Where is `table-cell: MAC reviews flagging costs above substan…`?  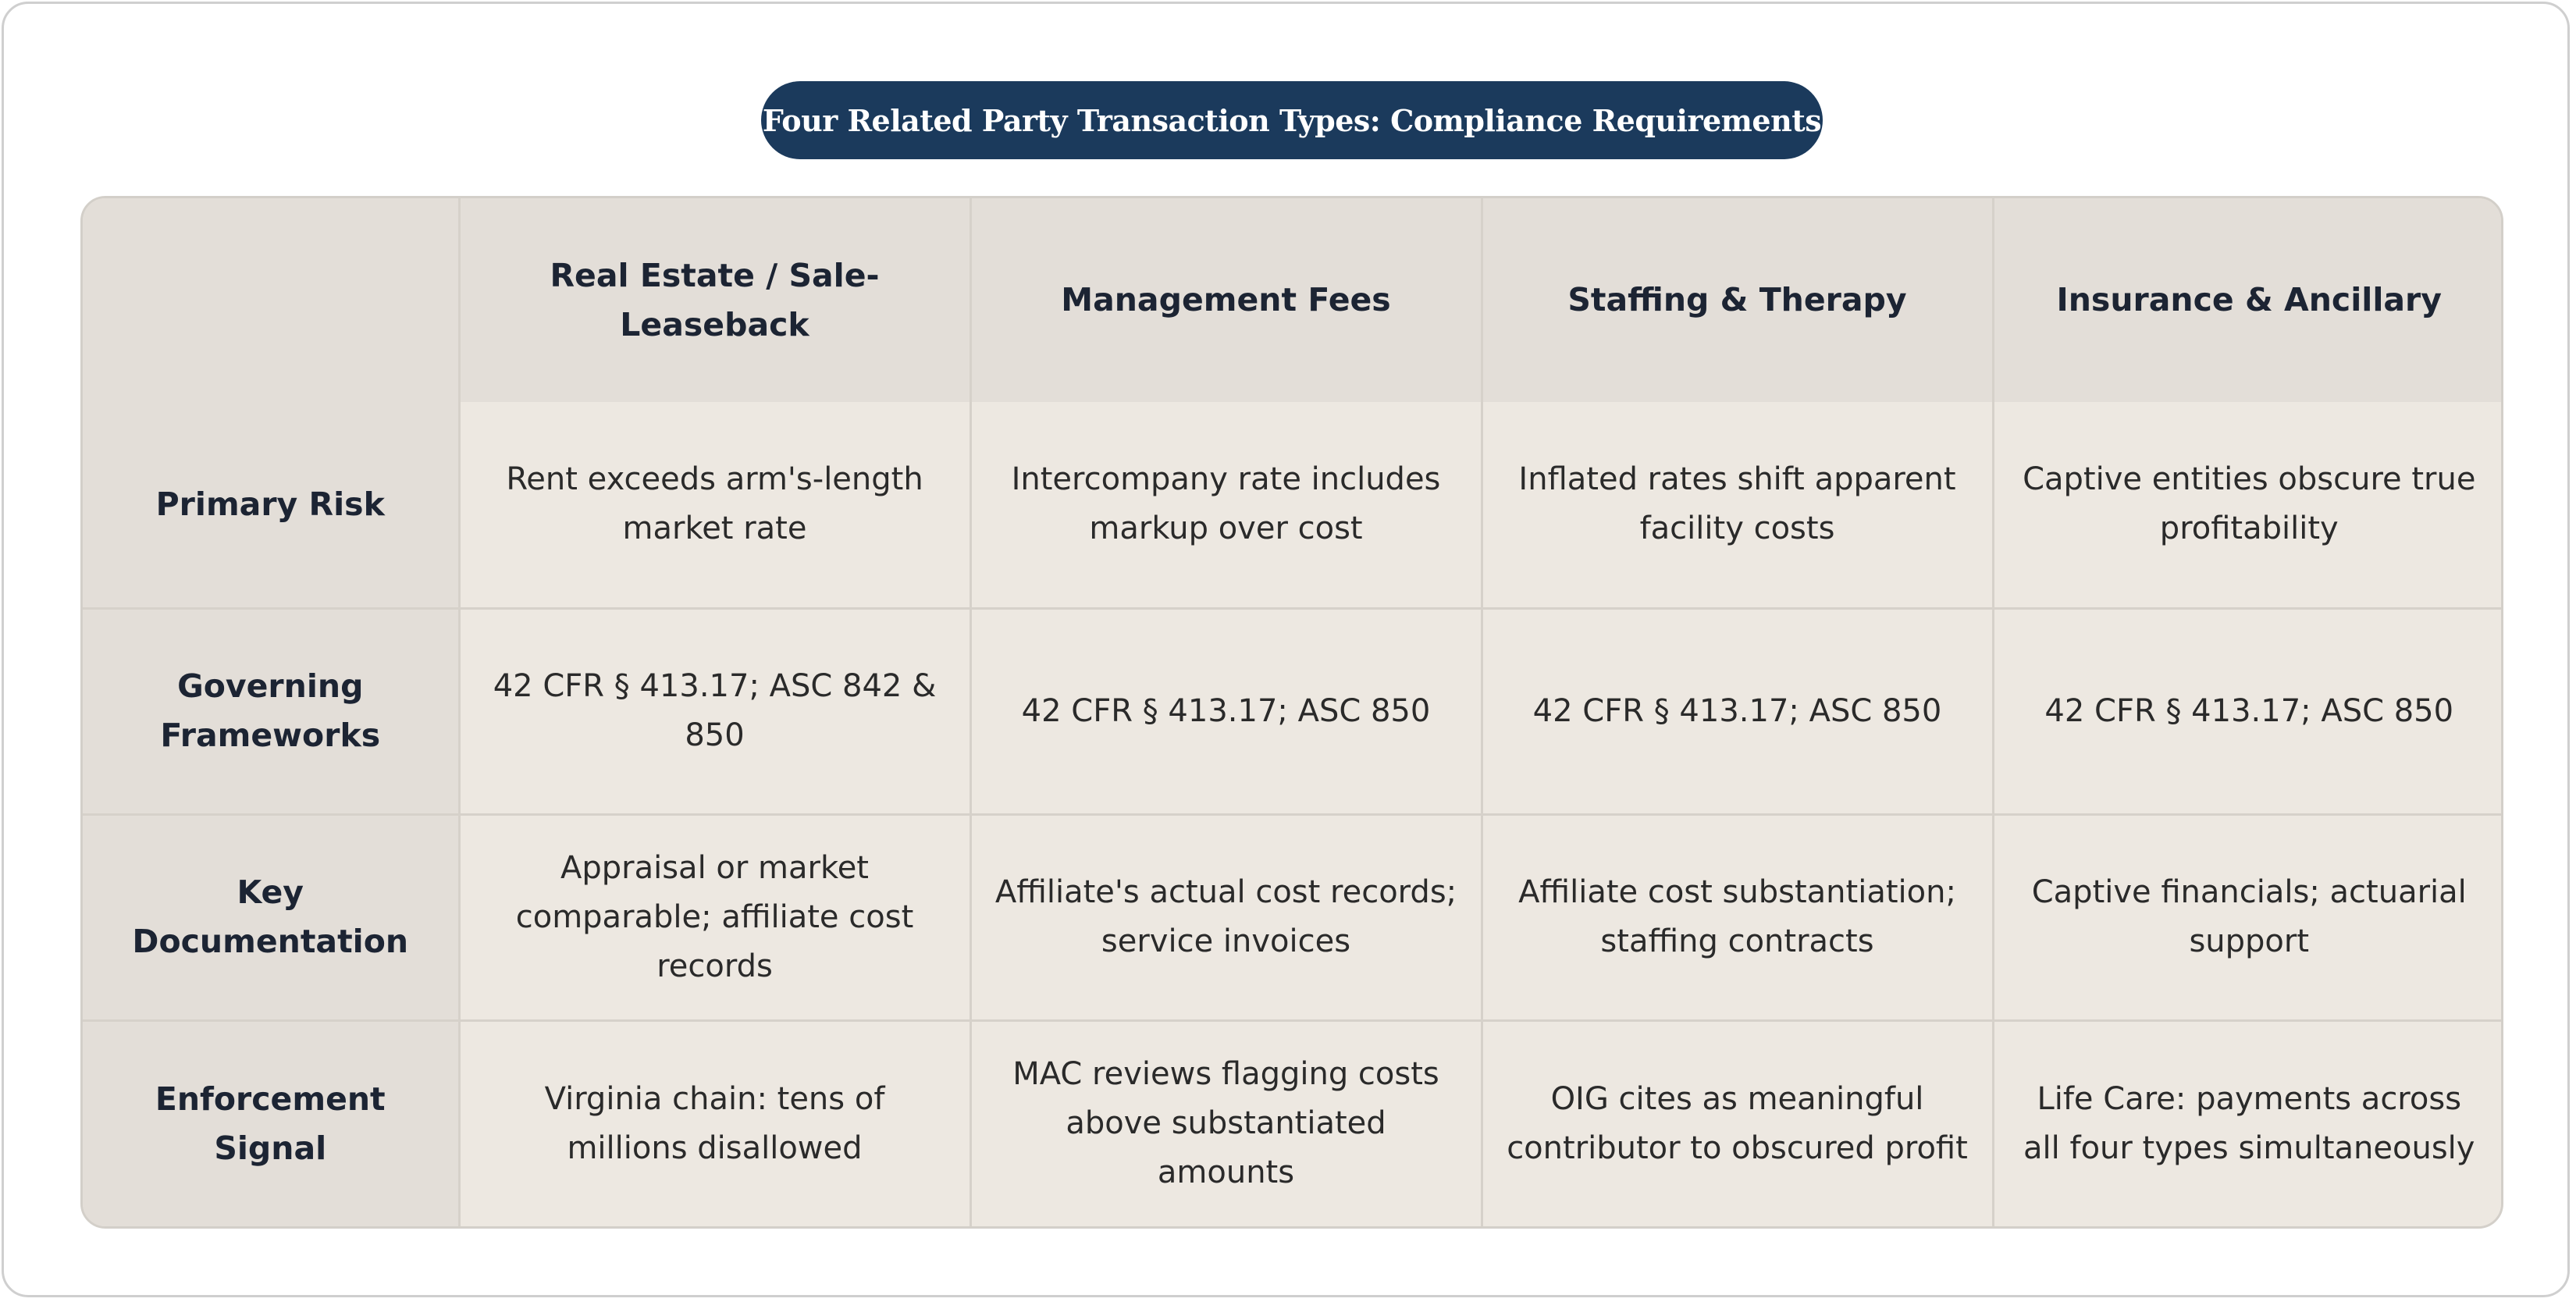 table-cell: MAC reviews flagging costs above substan… is located at coordinates (1226, 1122).